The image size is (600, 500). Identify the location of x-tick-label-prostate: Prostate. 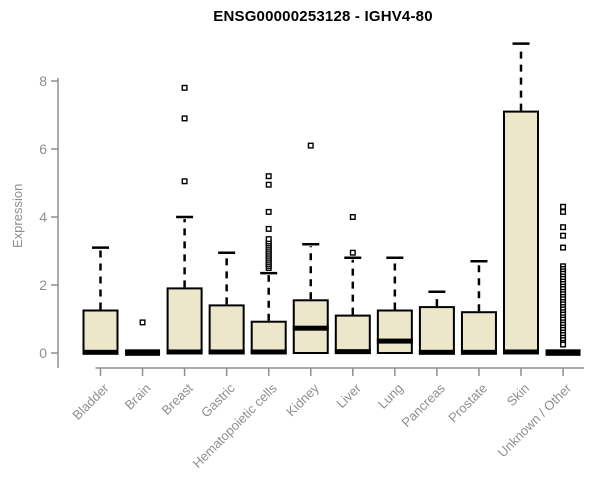
(467, 403).